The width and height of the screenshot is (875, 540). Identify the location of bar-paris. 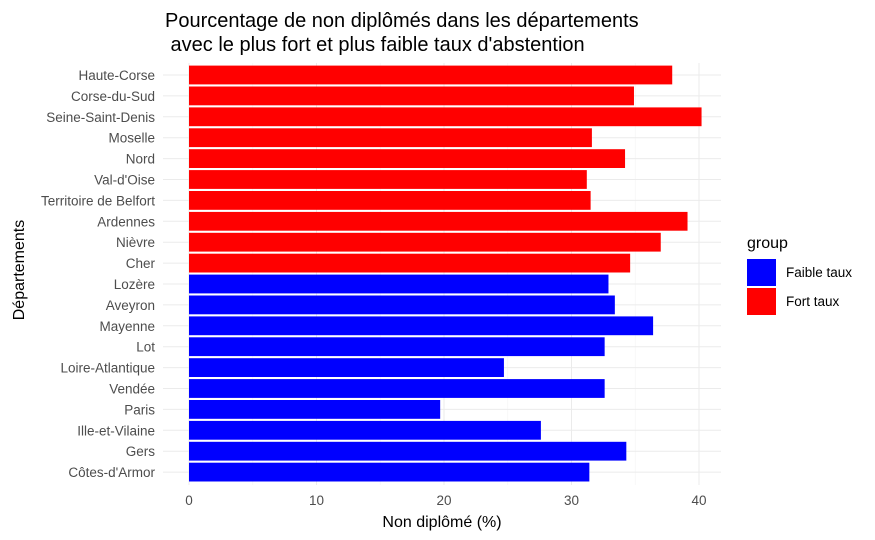
(315, 409).